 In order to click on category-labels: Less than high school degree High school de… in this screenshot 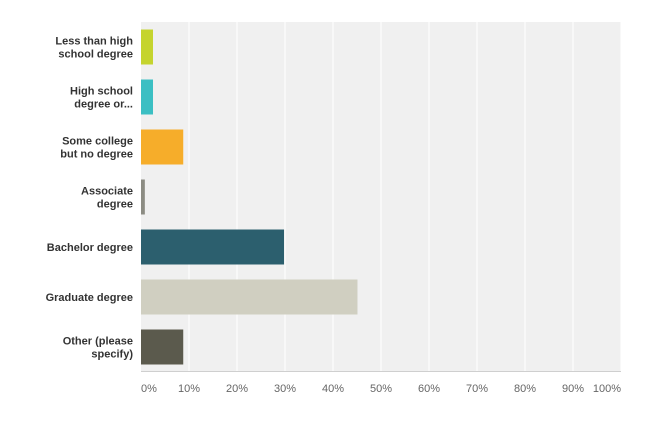, I will do `click(90, 198)`.